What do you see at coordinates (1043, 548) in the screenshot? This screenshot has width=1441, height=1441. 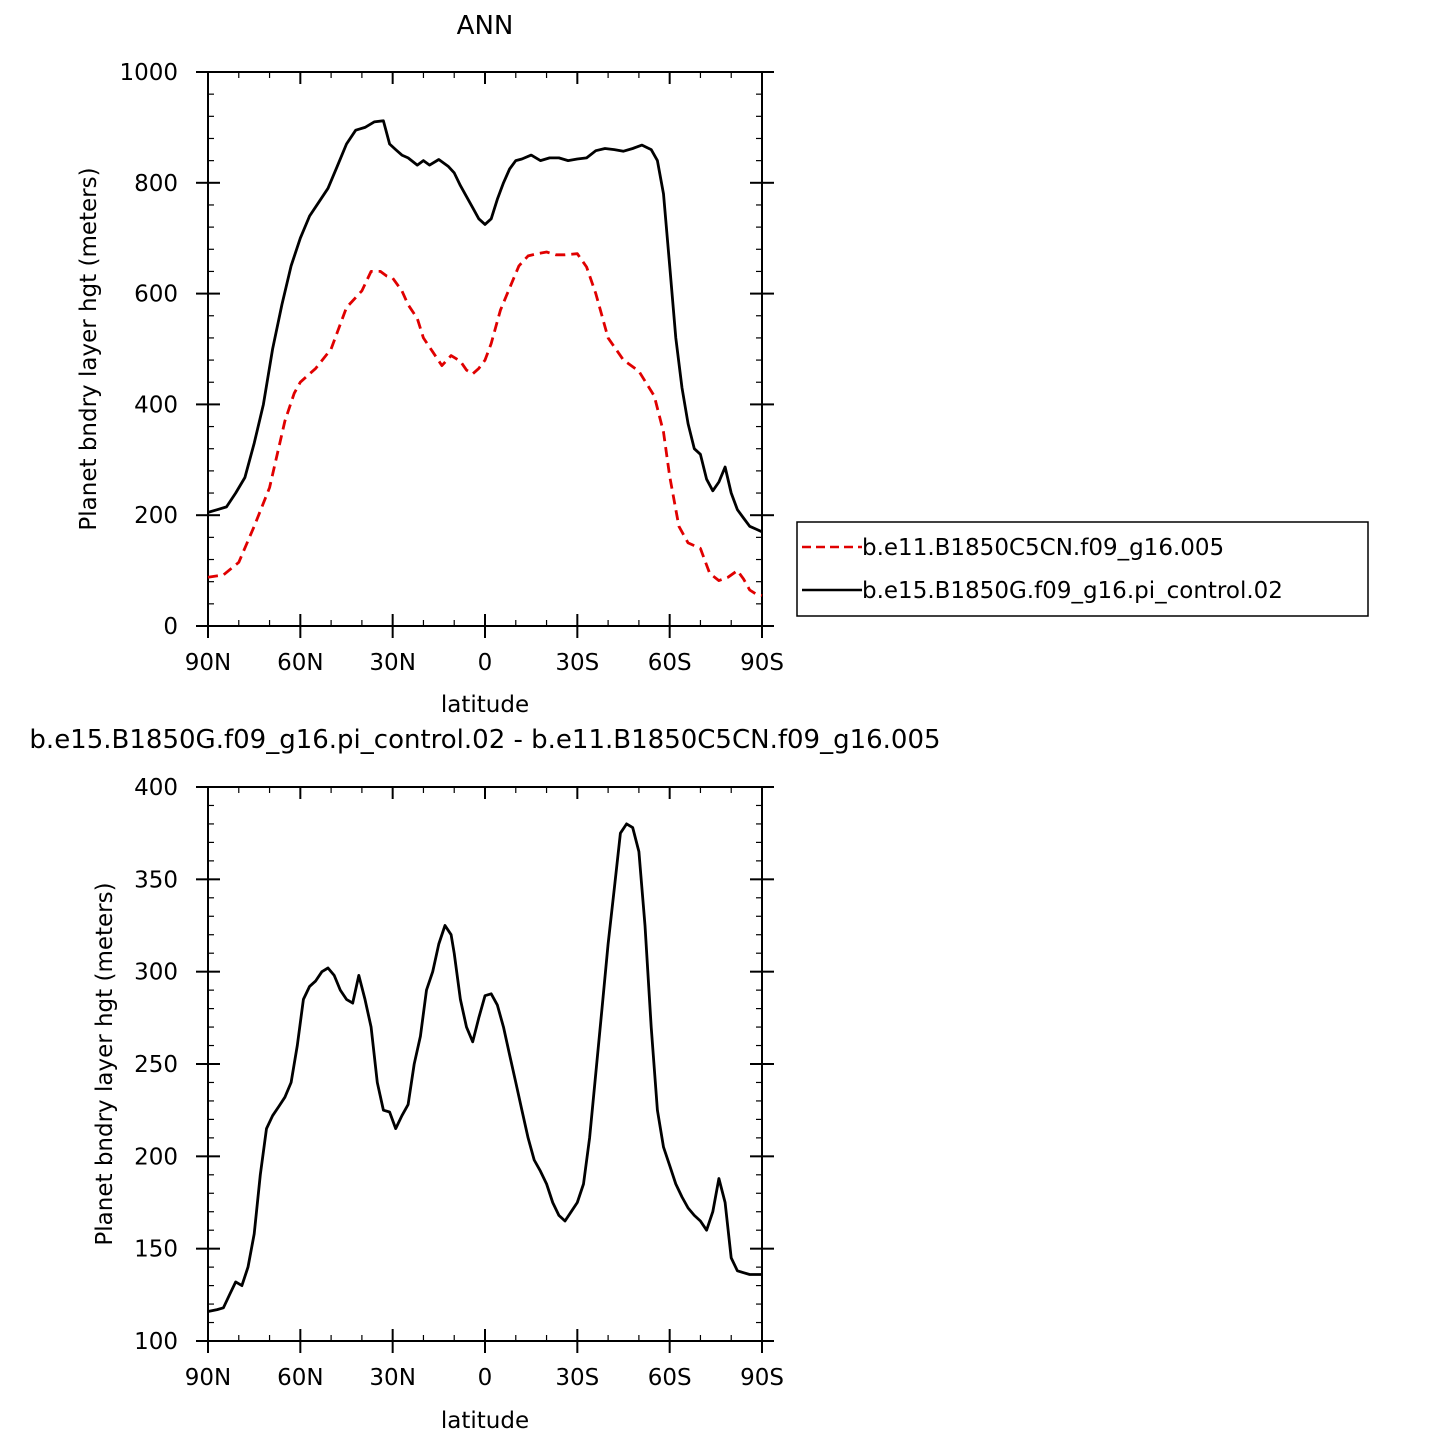 I see `legend-entry-series-1: b.e11.B1850C5CN.f09_g16.005` at bounding box center [1043, 548].